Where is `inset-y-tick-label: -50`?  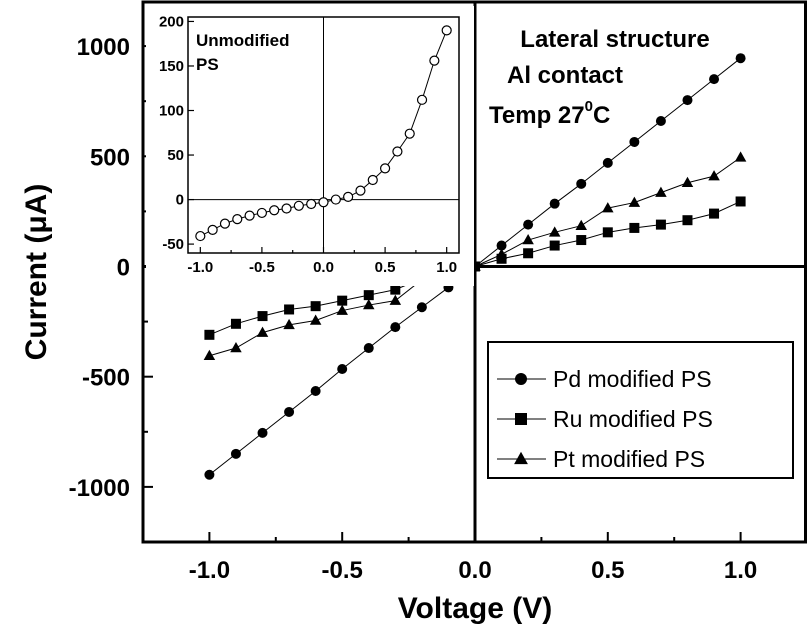
inset-y-tick-label: -50 is located at coordinates (173, 244).